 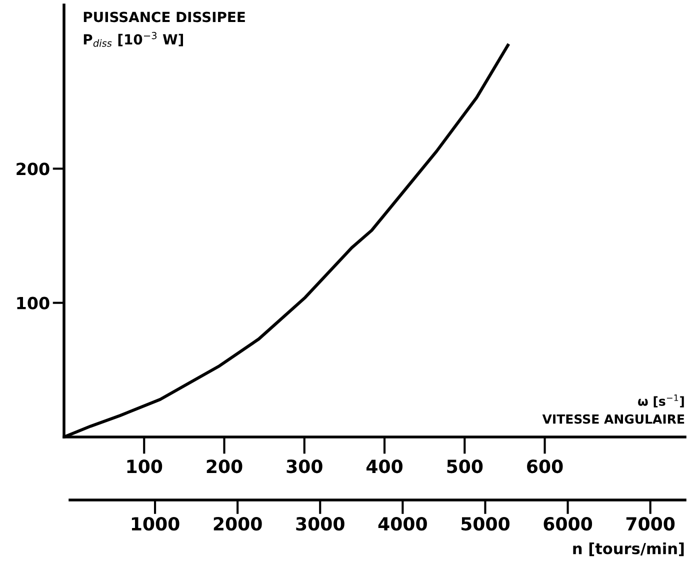 I want to click on x-tick-label: 600, so click(x=545, y=467).